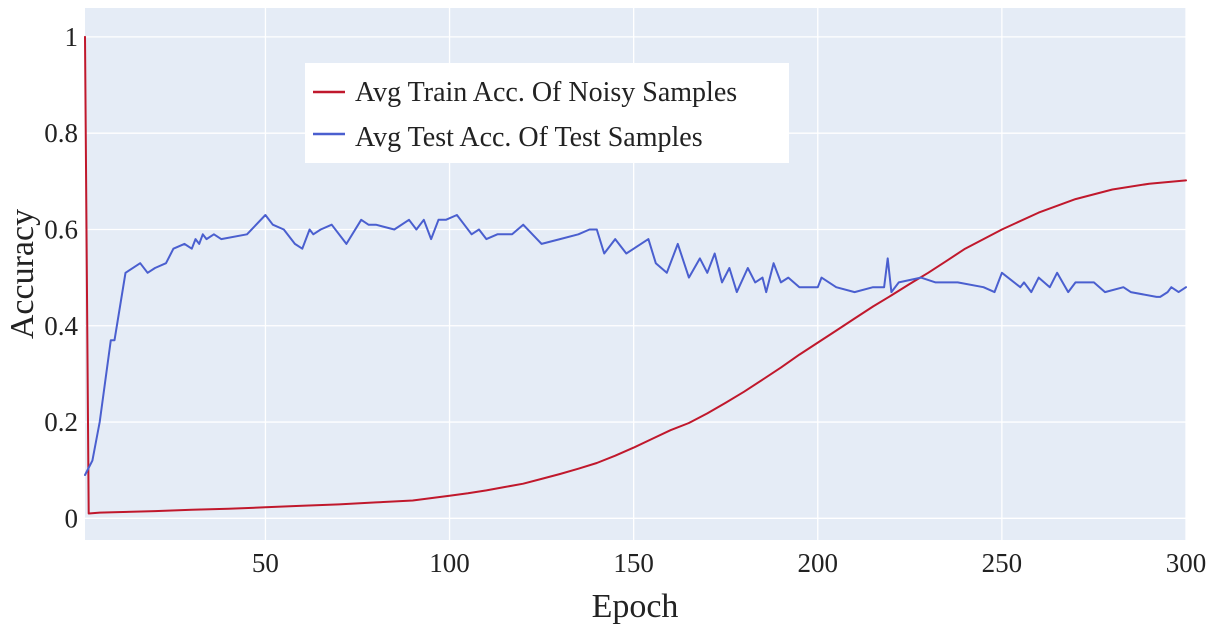  I want to click on y-tick-label: 0.8, so click(61, 133).